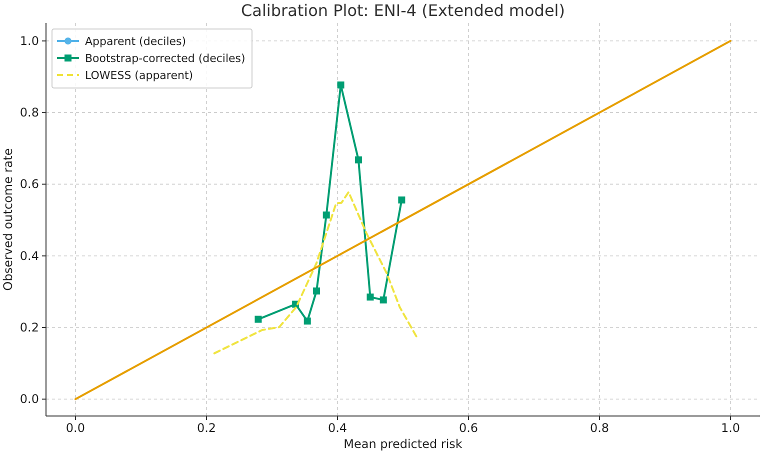 The image size is (767, 453). Describe the element at coordinates (29, 399) in the screenshot. I see `y-tick-label: 0.0` at that location.